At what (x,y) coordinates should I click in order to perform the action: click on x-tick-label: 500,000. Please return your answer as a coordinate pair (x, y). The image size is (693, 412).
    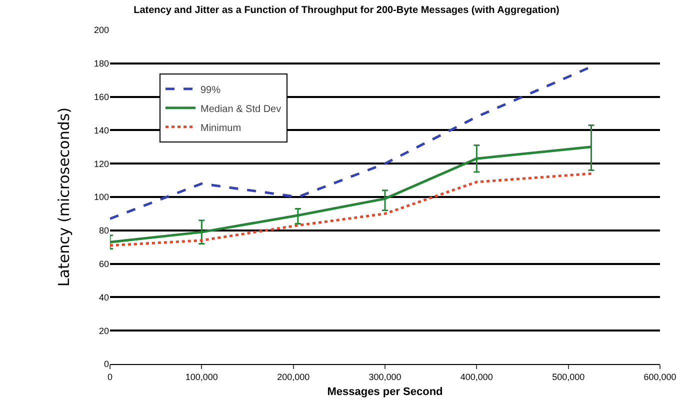
    Looking at the image, I should click on (568, 377).